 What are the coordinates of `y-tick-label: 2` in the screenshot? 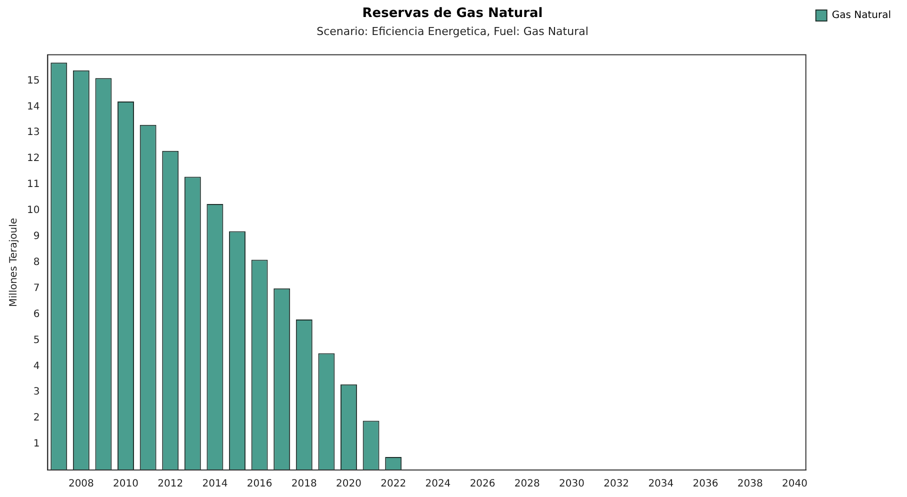 It's located at (36, 418).